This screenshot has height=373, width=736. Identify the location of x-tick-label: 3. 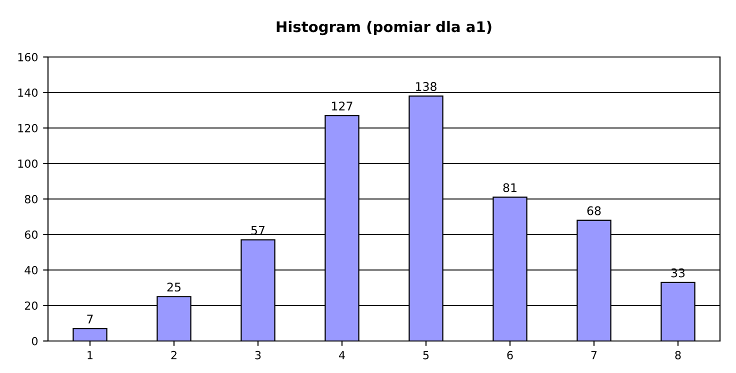
(258, 355).